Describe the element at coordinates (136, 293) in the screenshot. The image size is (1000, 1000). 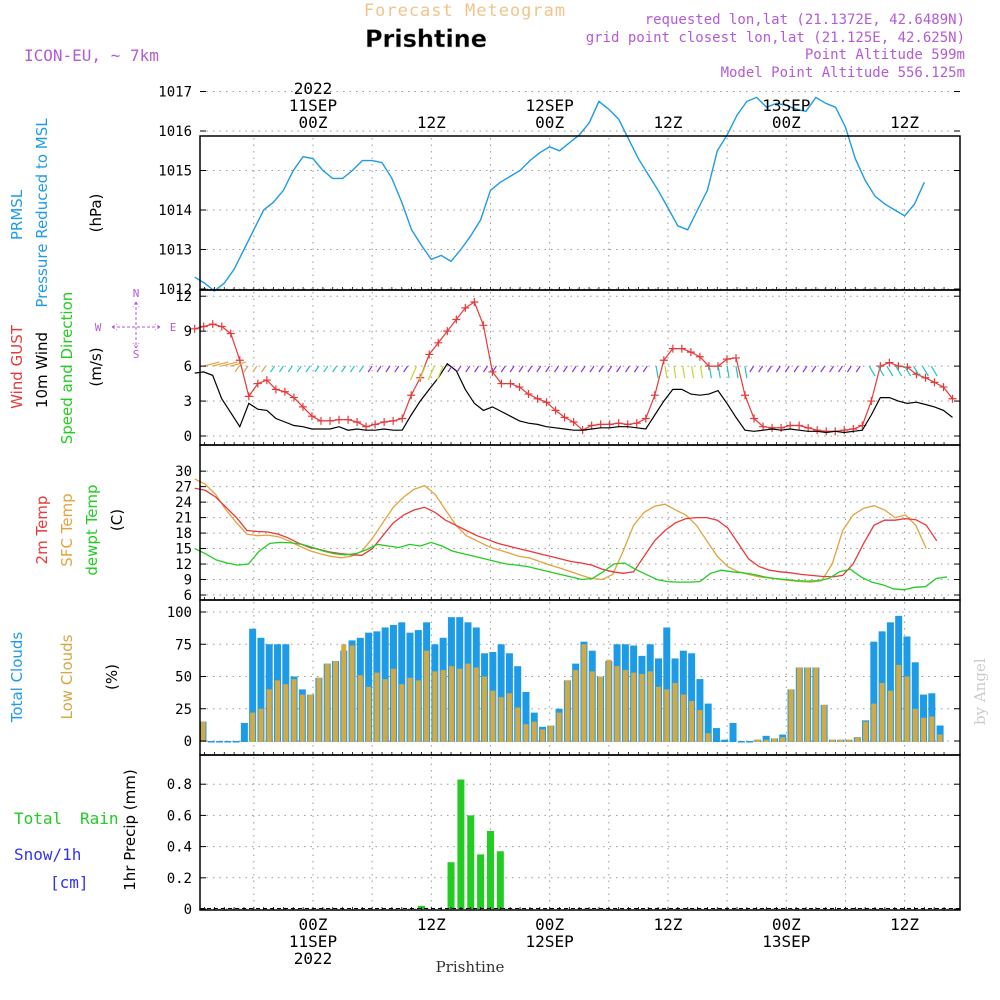
I see `compass-n: N` at that location.